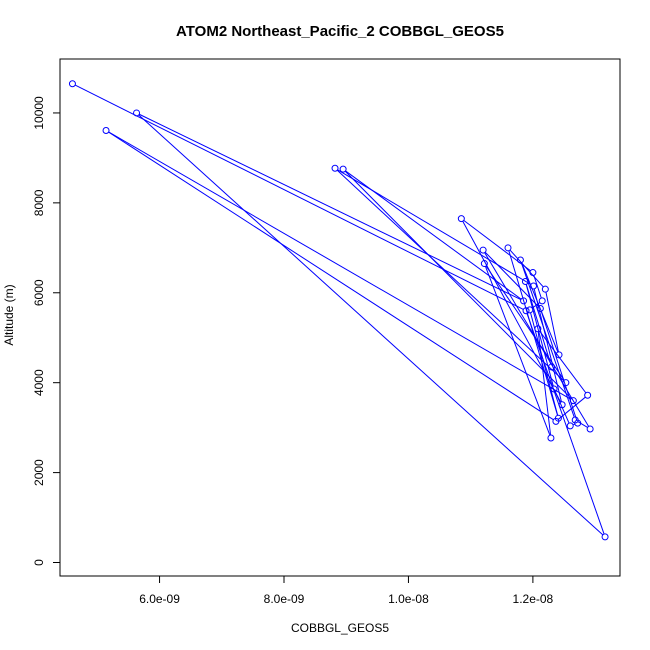 Image resolution: width=650 pixels, height=650 pixels. What do you see at coordinates (39, 382) in the screenshot?
I see `y-tick-label: 4000` at bounding box center [39, 382].